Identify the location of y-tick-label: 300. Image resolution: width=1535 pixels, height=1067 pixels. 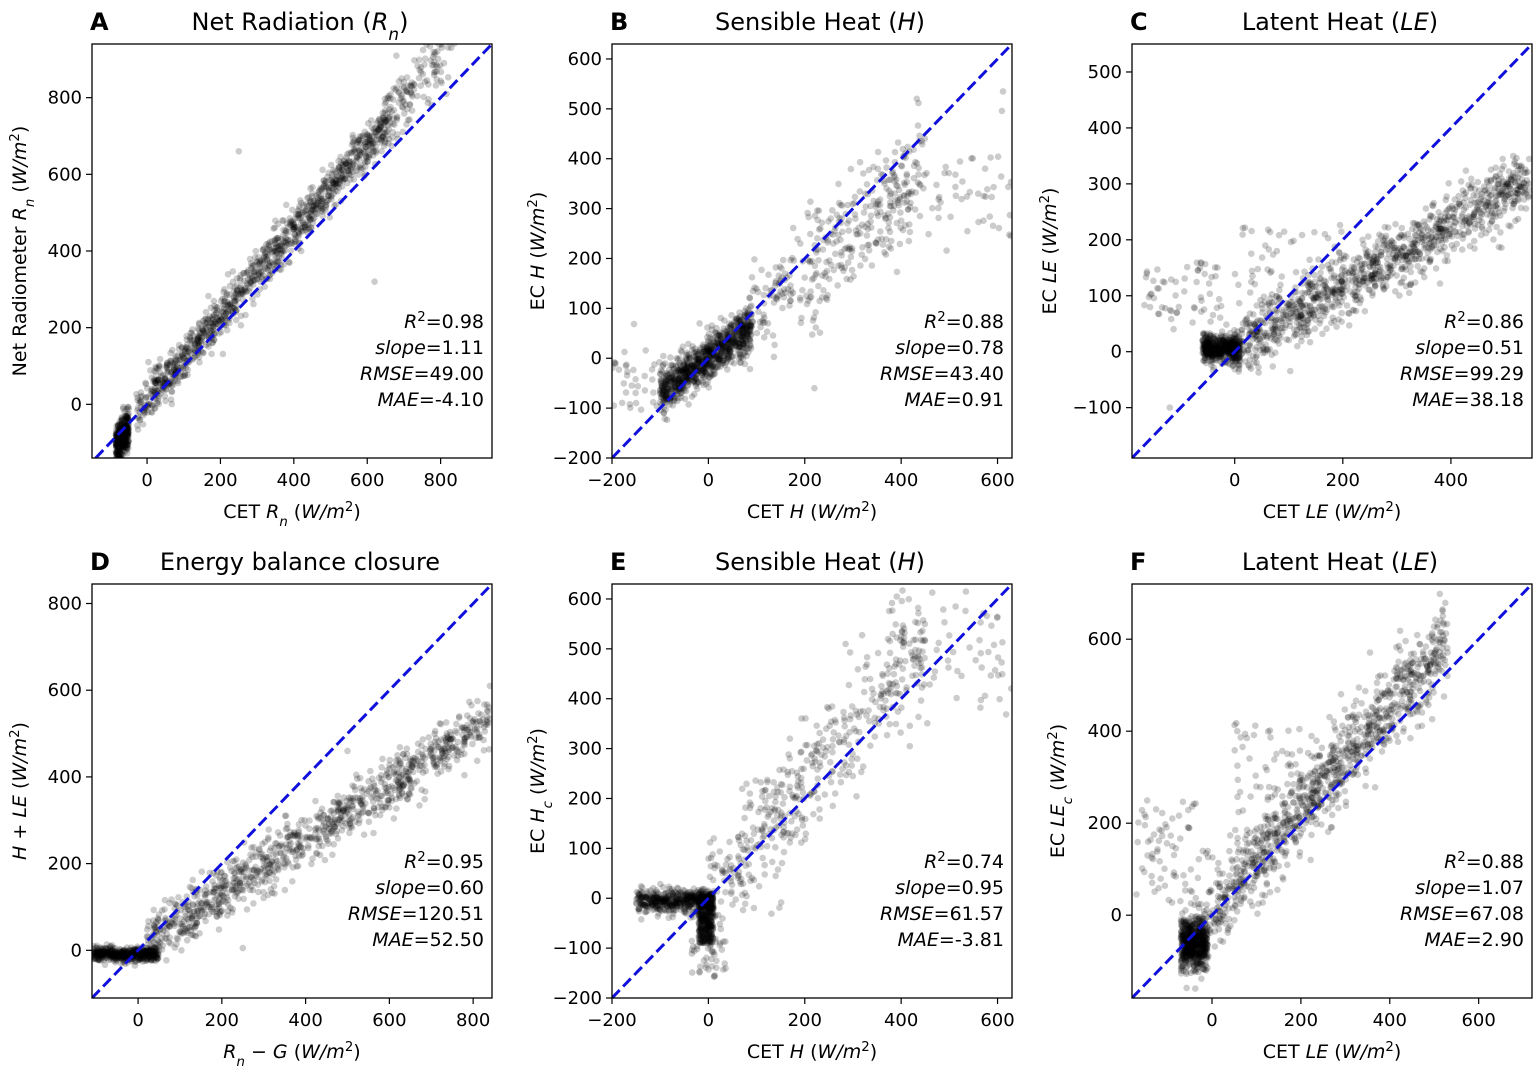
(1105, 184).